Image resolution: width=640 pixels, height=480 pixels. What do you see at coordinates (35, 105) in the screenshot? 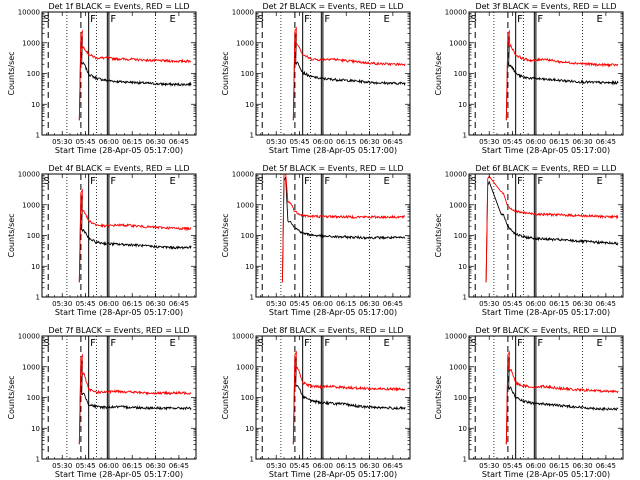
I see `y-tick-label: 10` at bounding box center [35, 105].